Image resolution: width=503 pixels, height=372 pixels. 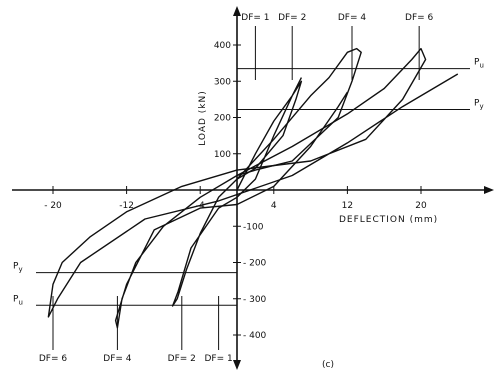 What do you see at coordinates (388, 220) in the screenshot?
I see `x-axis-title: DEFLECTION (mm)` at bounding box center [388, 220].